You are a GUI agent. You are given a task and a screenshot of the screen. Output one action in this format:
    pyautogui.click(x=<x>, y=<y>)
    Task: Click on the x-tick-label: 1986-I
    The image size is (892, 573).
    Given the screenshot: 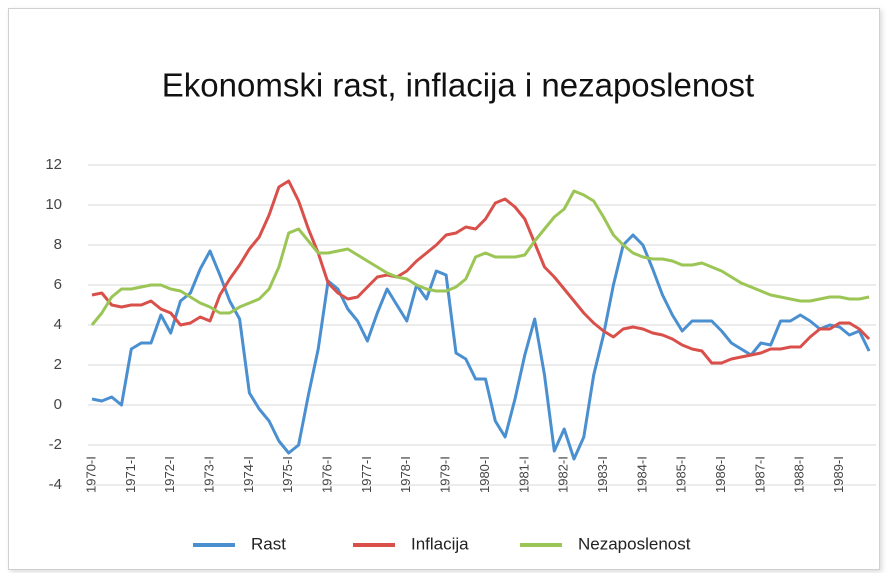 What is the action you would take?
    pyautogui.click(x=720, y=474)
    